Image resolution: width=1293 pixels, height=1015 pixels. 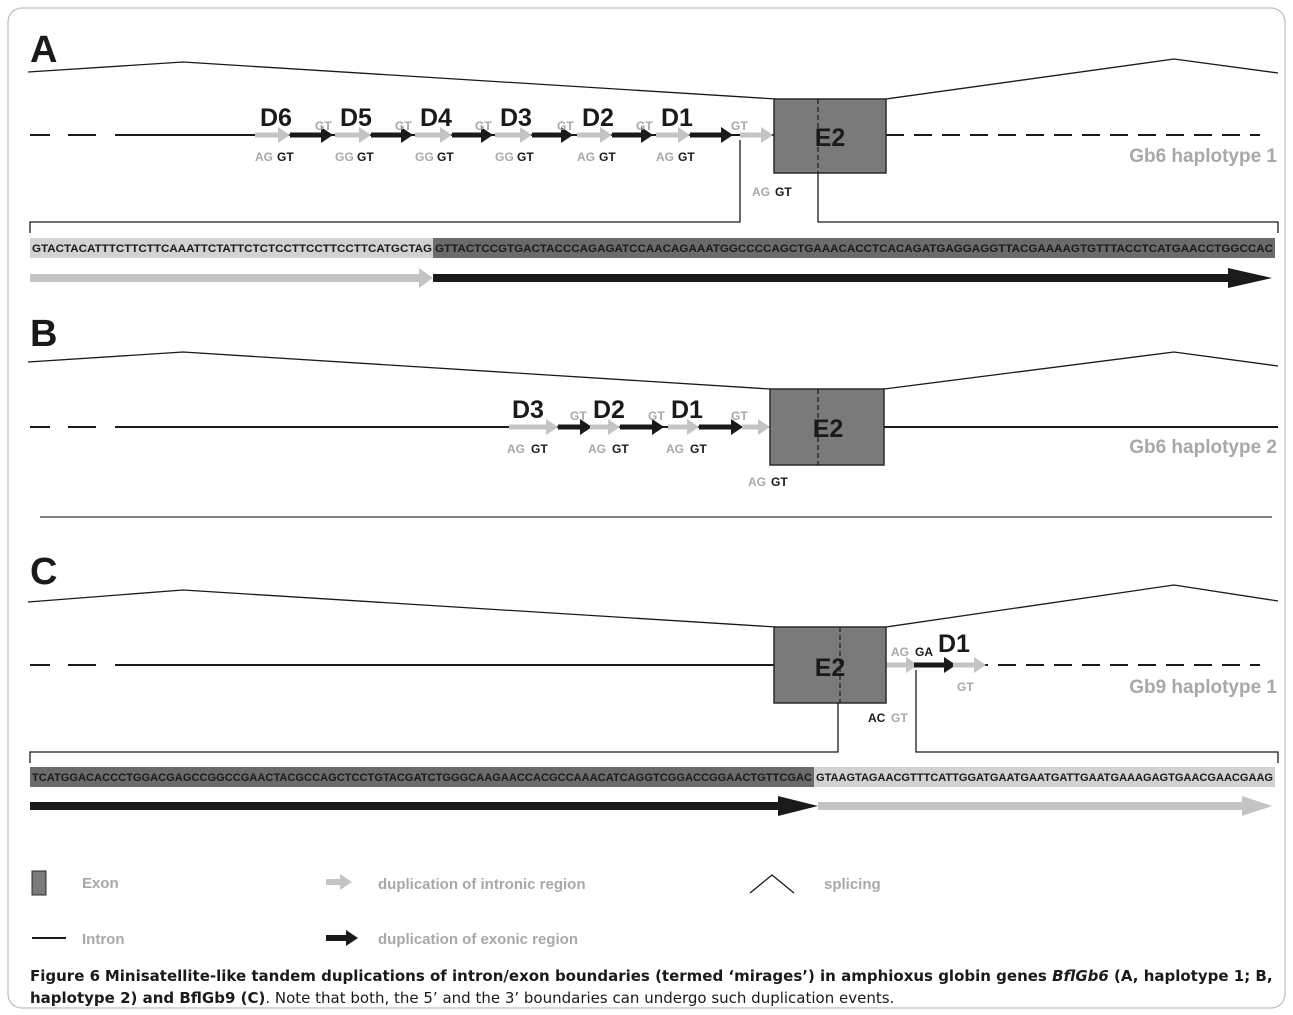 What do you see at coordinates (830, 136) in the screenshot?
I see `exon-box-a` at bounding box center [830, 136].